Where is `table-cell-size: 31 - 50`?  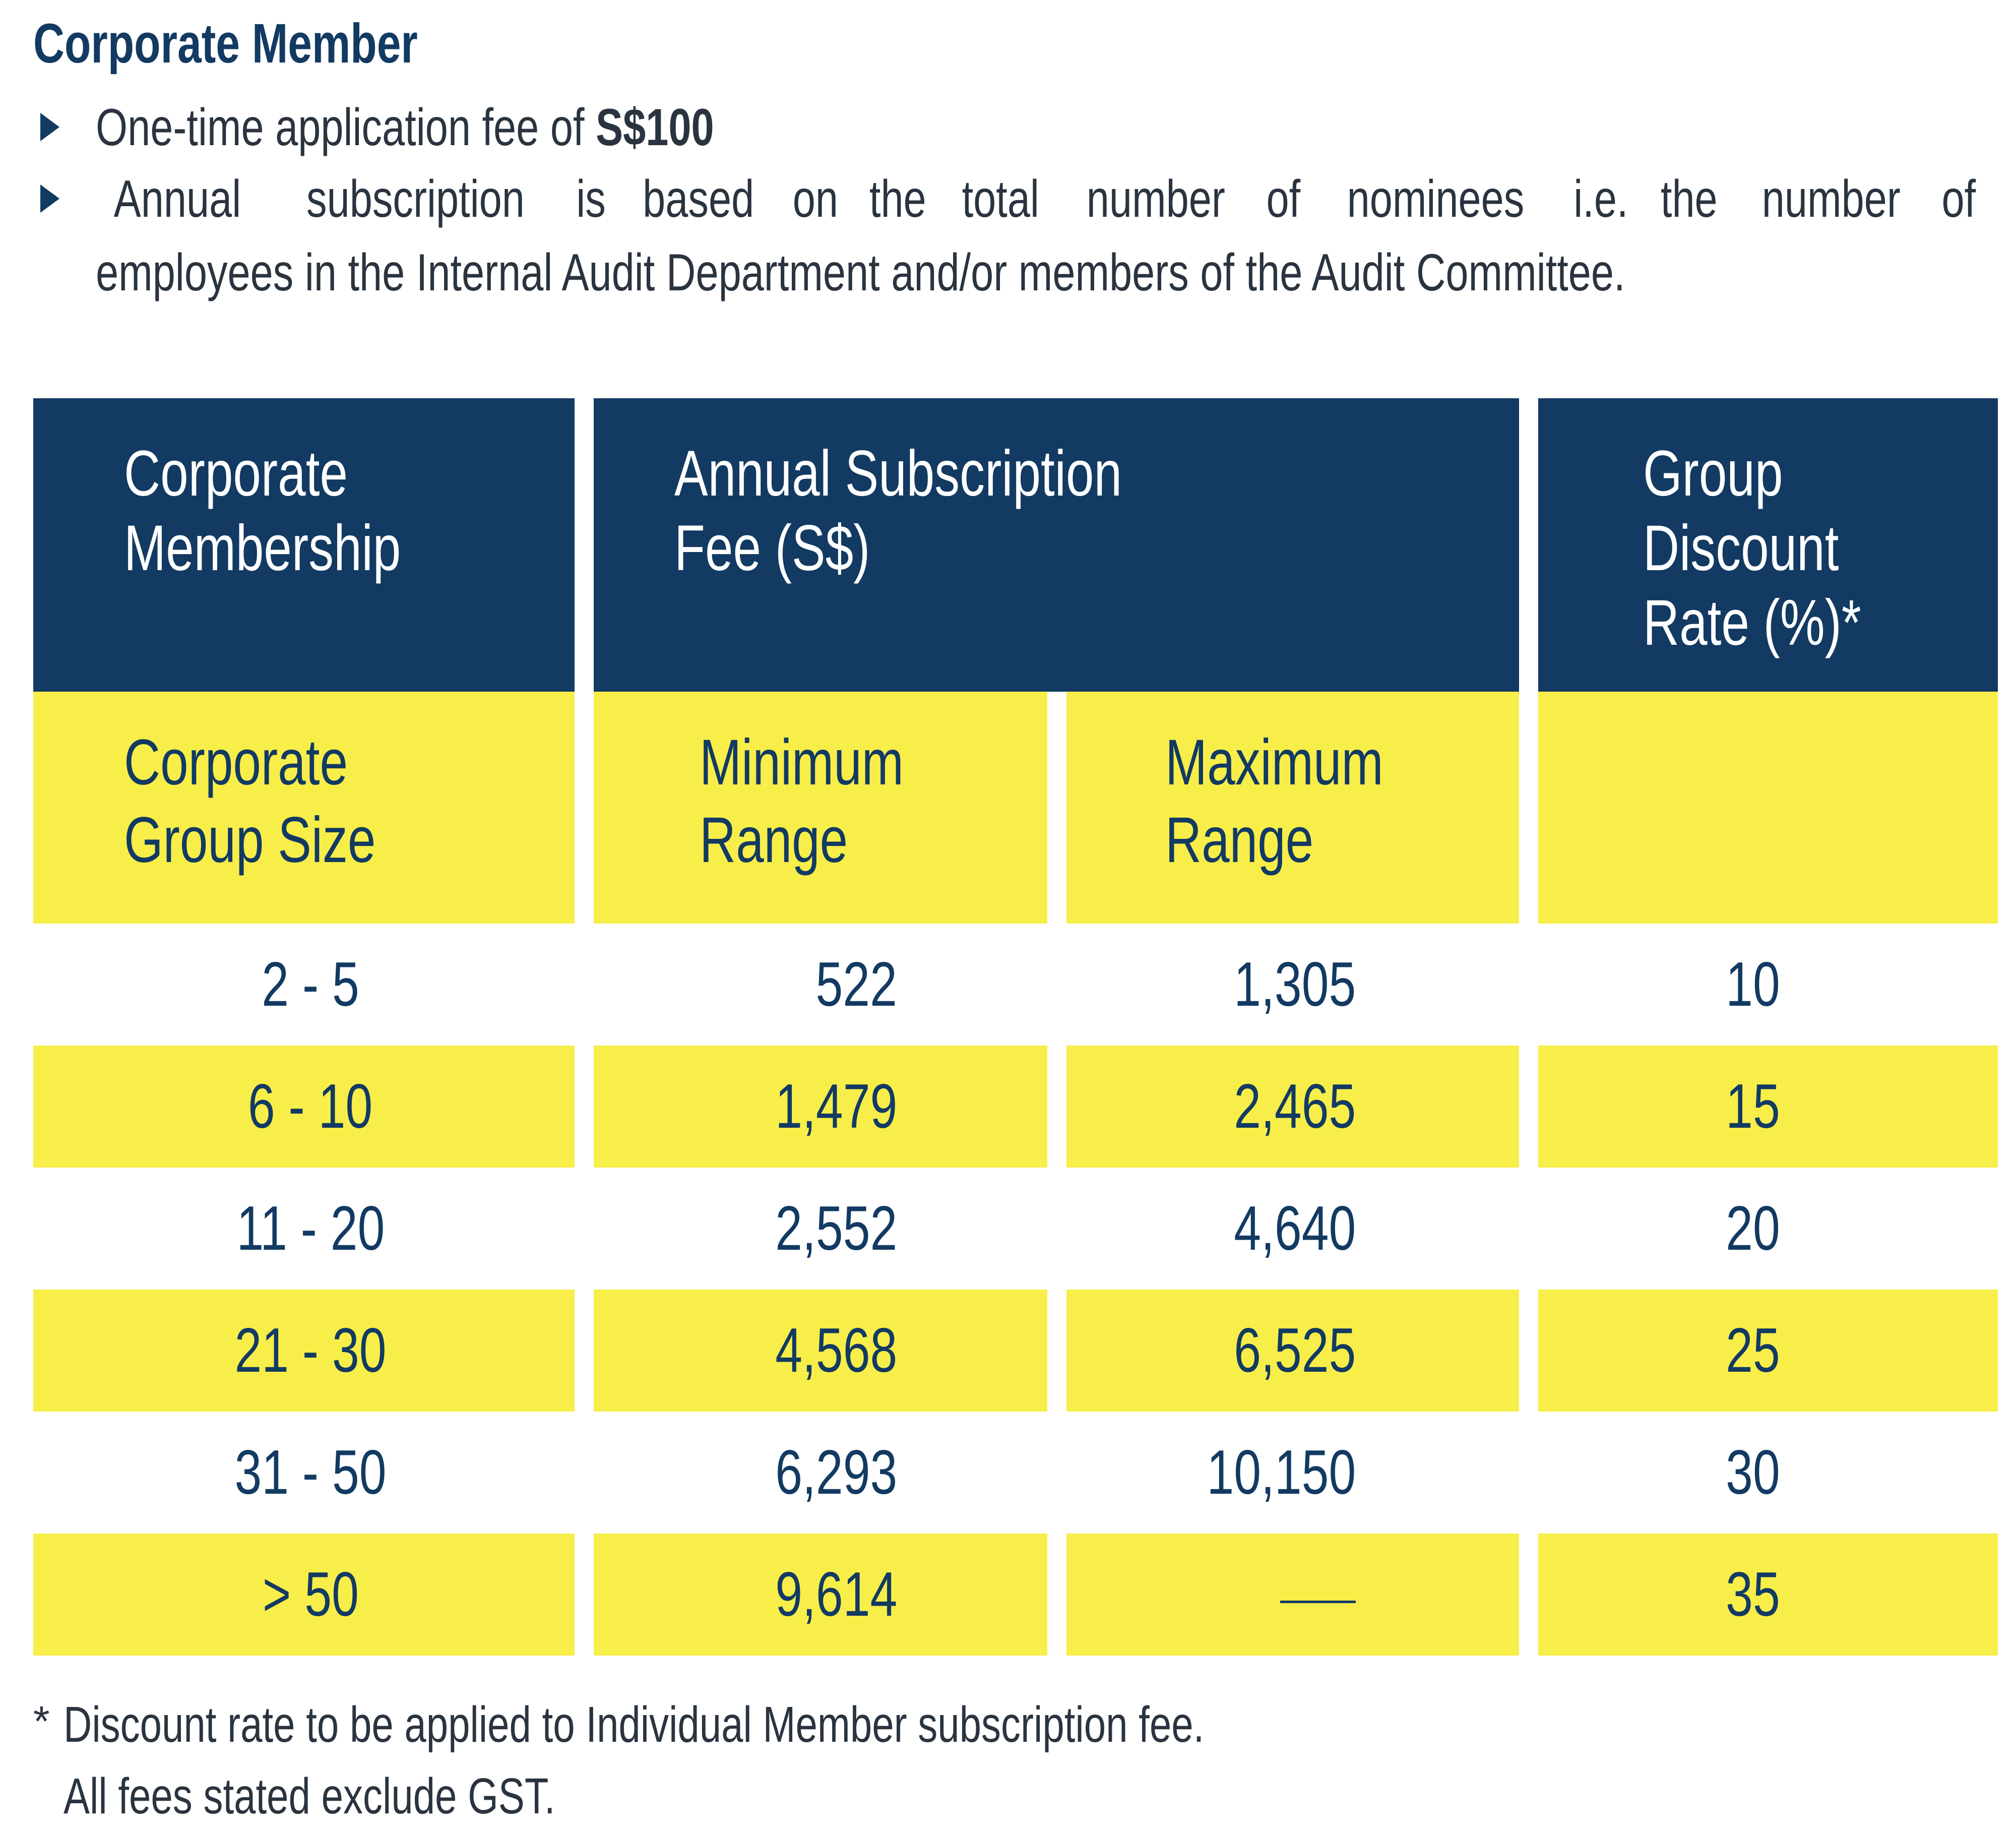
table-cell-size: 31 - 50 is located at coordinates (304, 1473).